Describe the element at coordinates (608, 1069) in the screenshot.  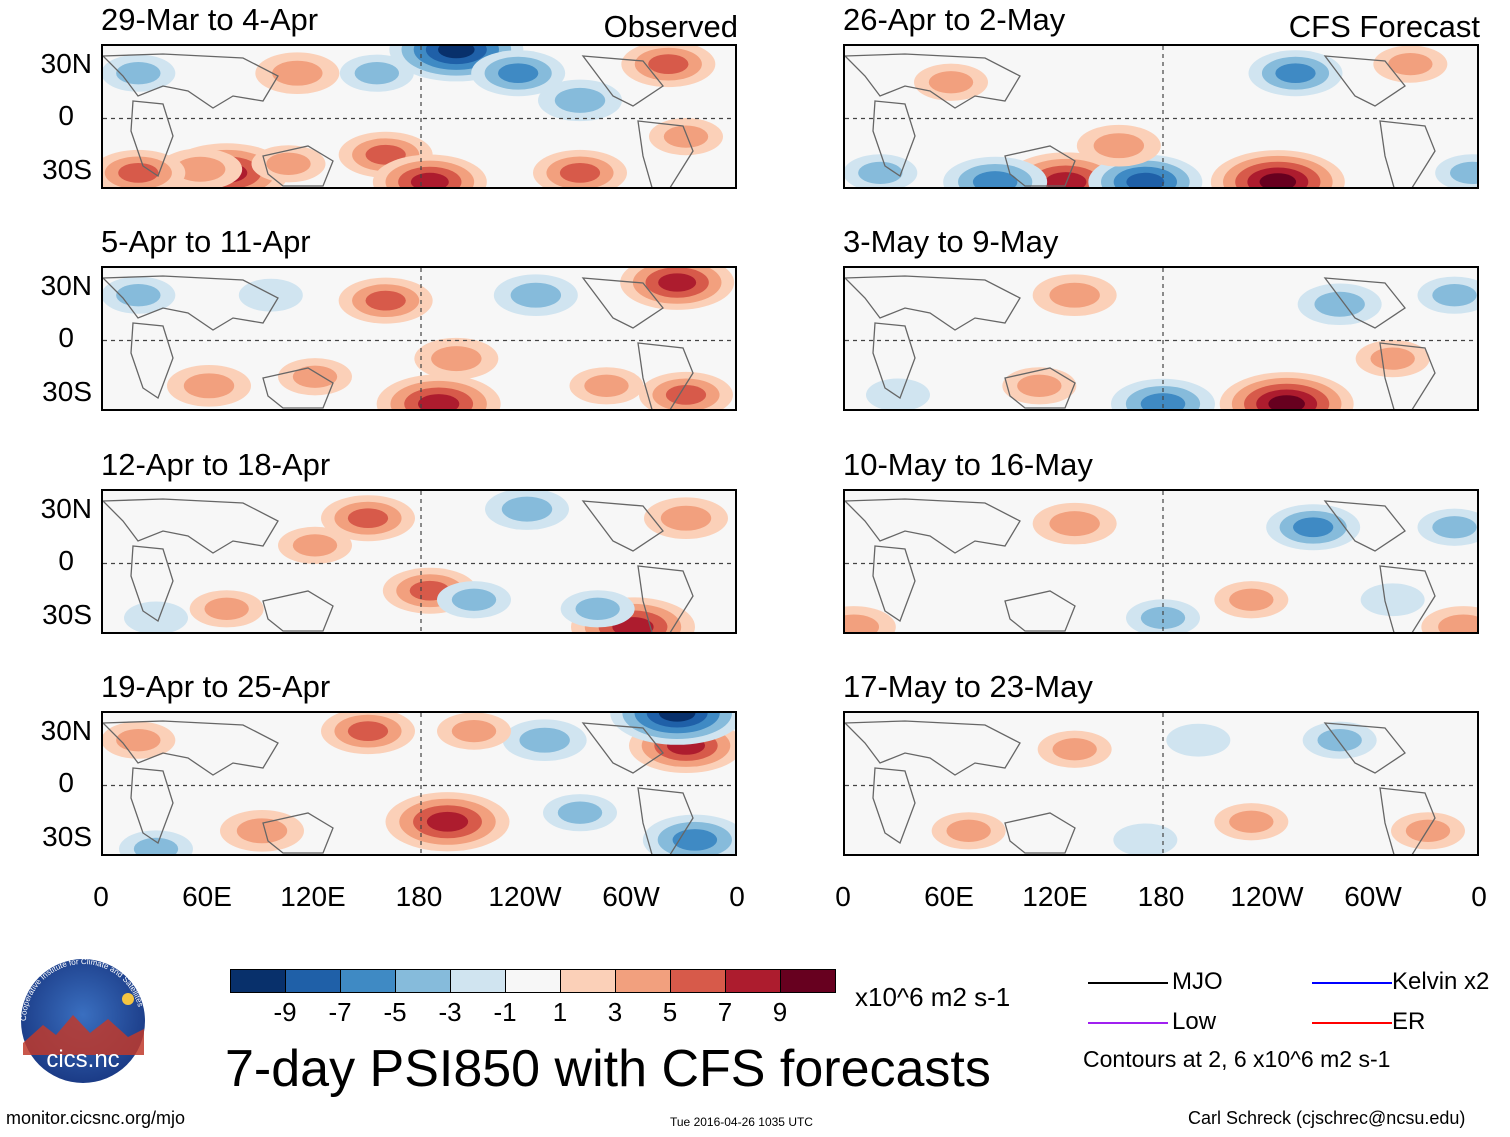
I see `chart-title: 7-day PSI850 with CFS forecasts` at that location.